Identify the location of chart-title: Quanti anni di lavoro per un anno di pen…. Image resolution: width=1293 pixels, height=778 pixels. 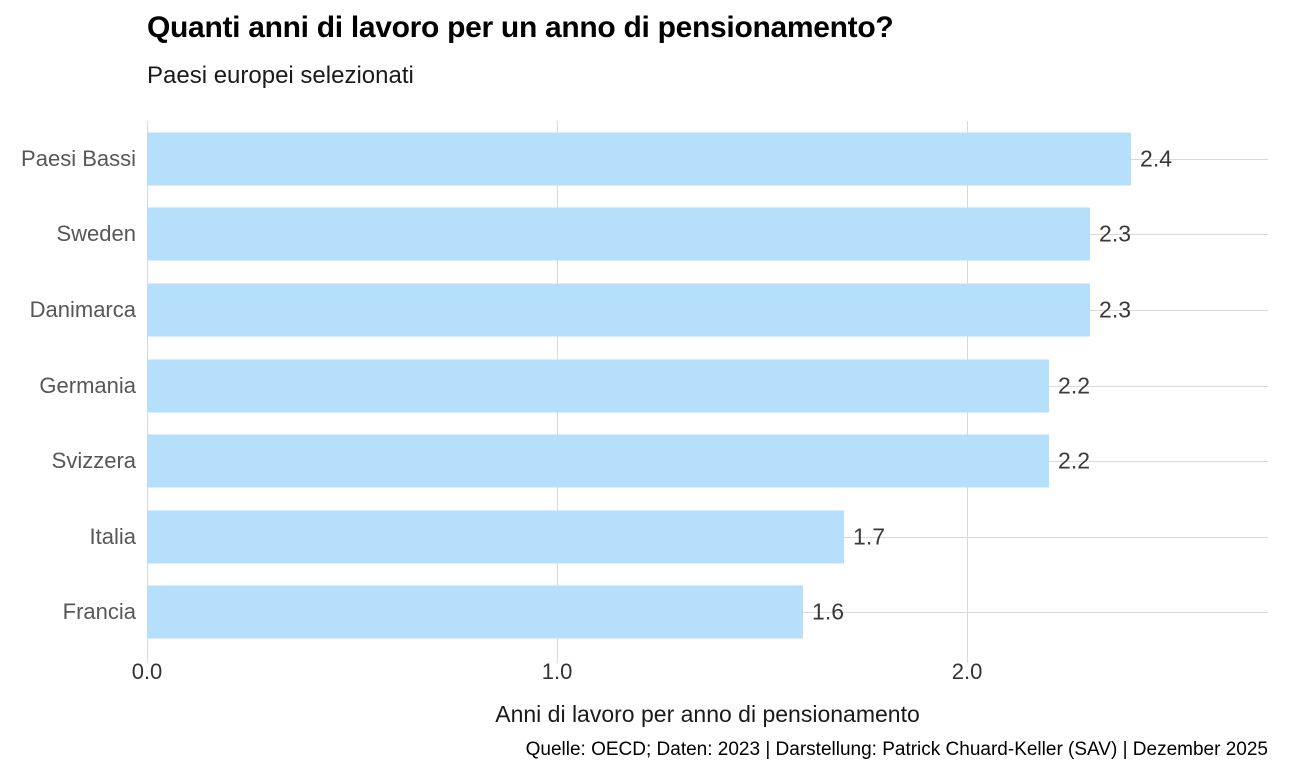
(520, 27).